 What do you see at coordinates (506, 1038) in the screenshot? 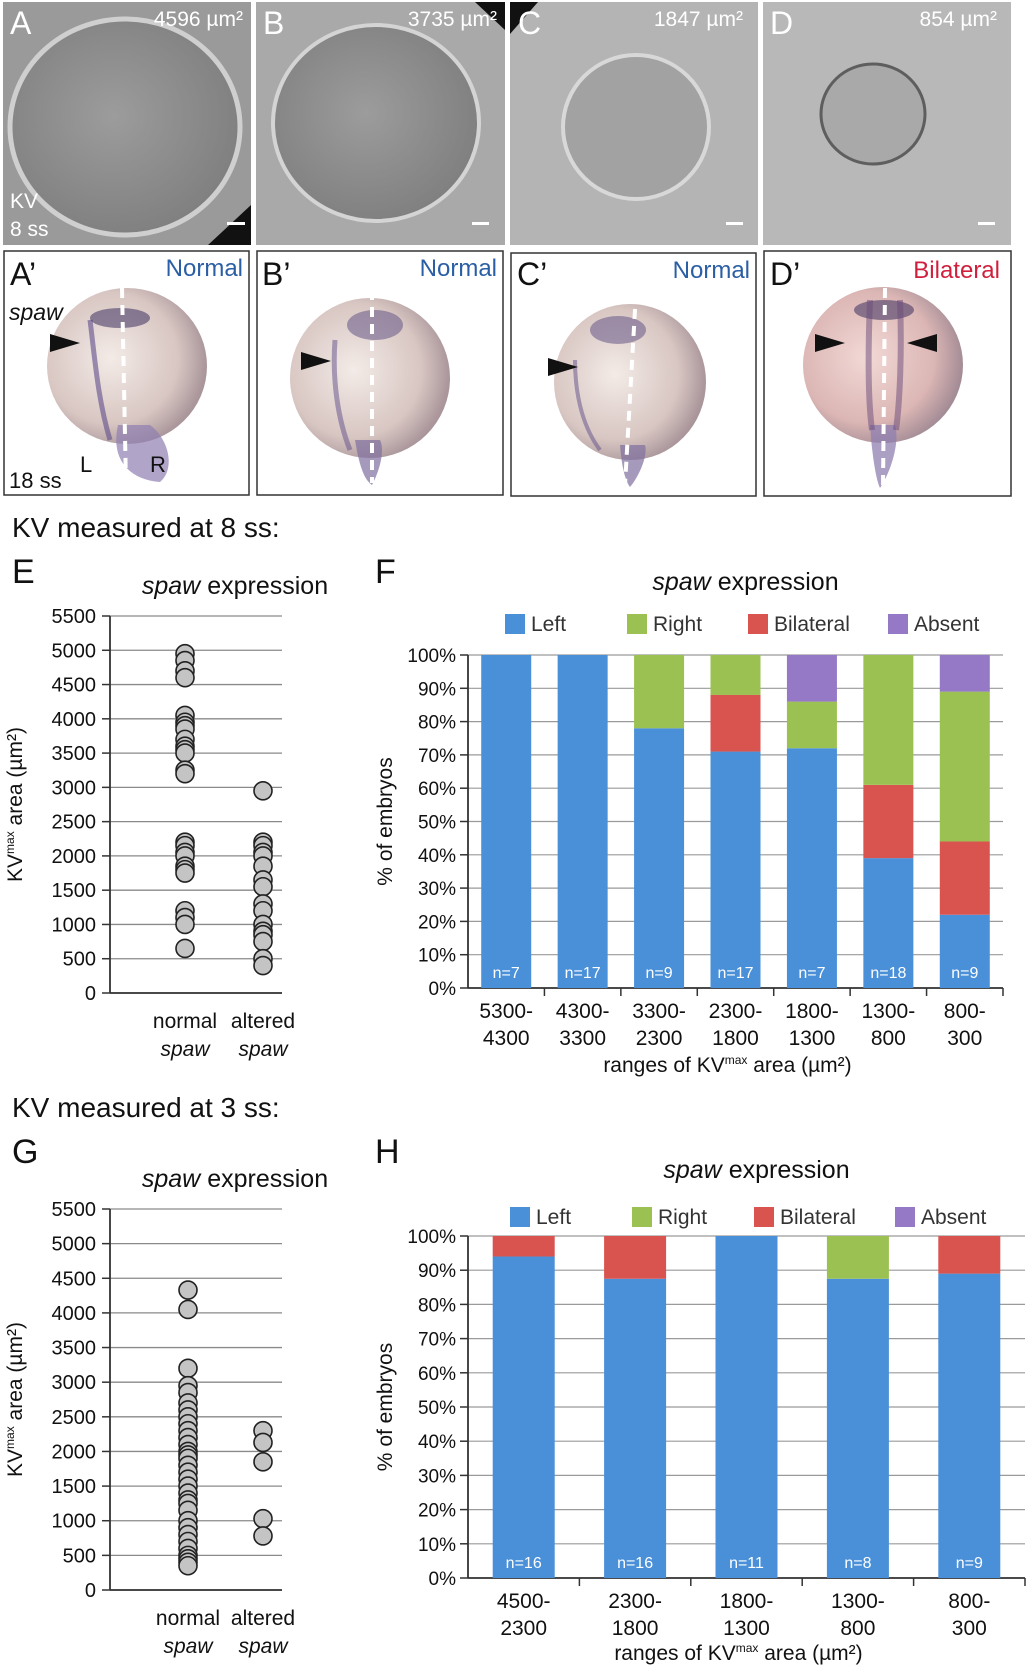
I see `chart-f-category-sublabel: 4300` at bounding box center [506, 1038].